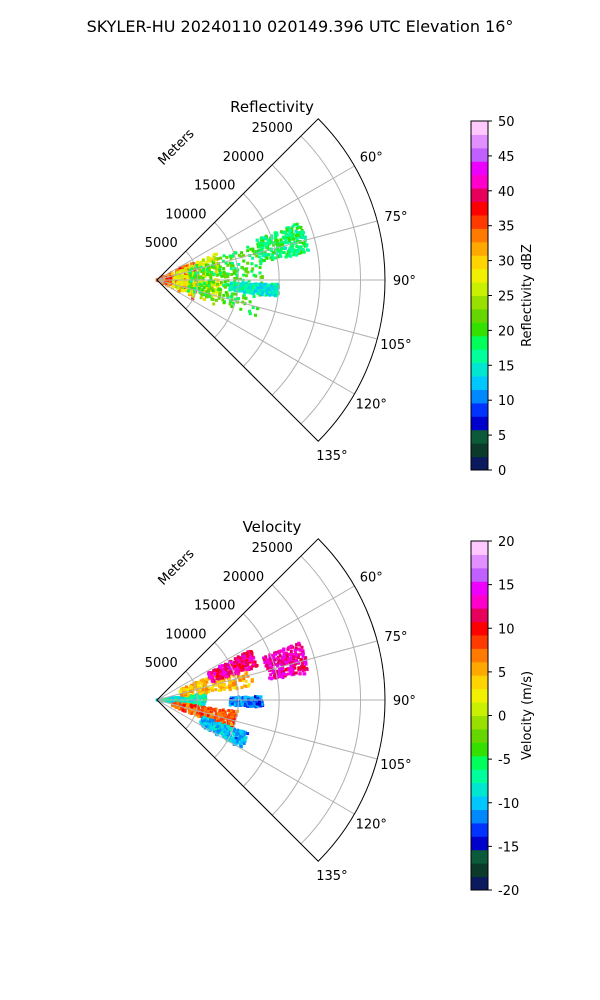 The width and height of the screenshot is (600, 1000). I want to click on colorbar-tick-label: 15, so click(506, 366).